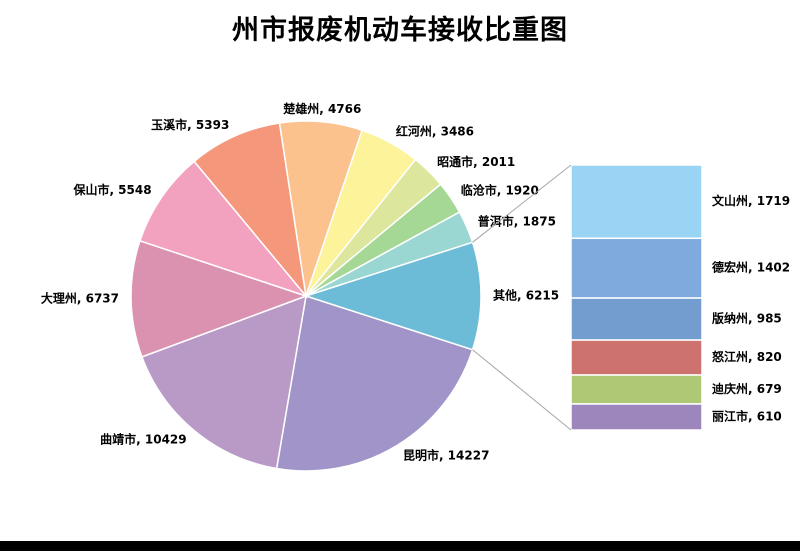 This screenshot has height=551, width=800. I want to click on breakout-label: 怒江州, 820, so click(747, 356).